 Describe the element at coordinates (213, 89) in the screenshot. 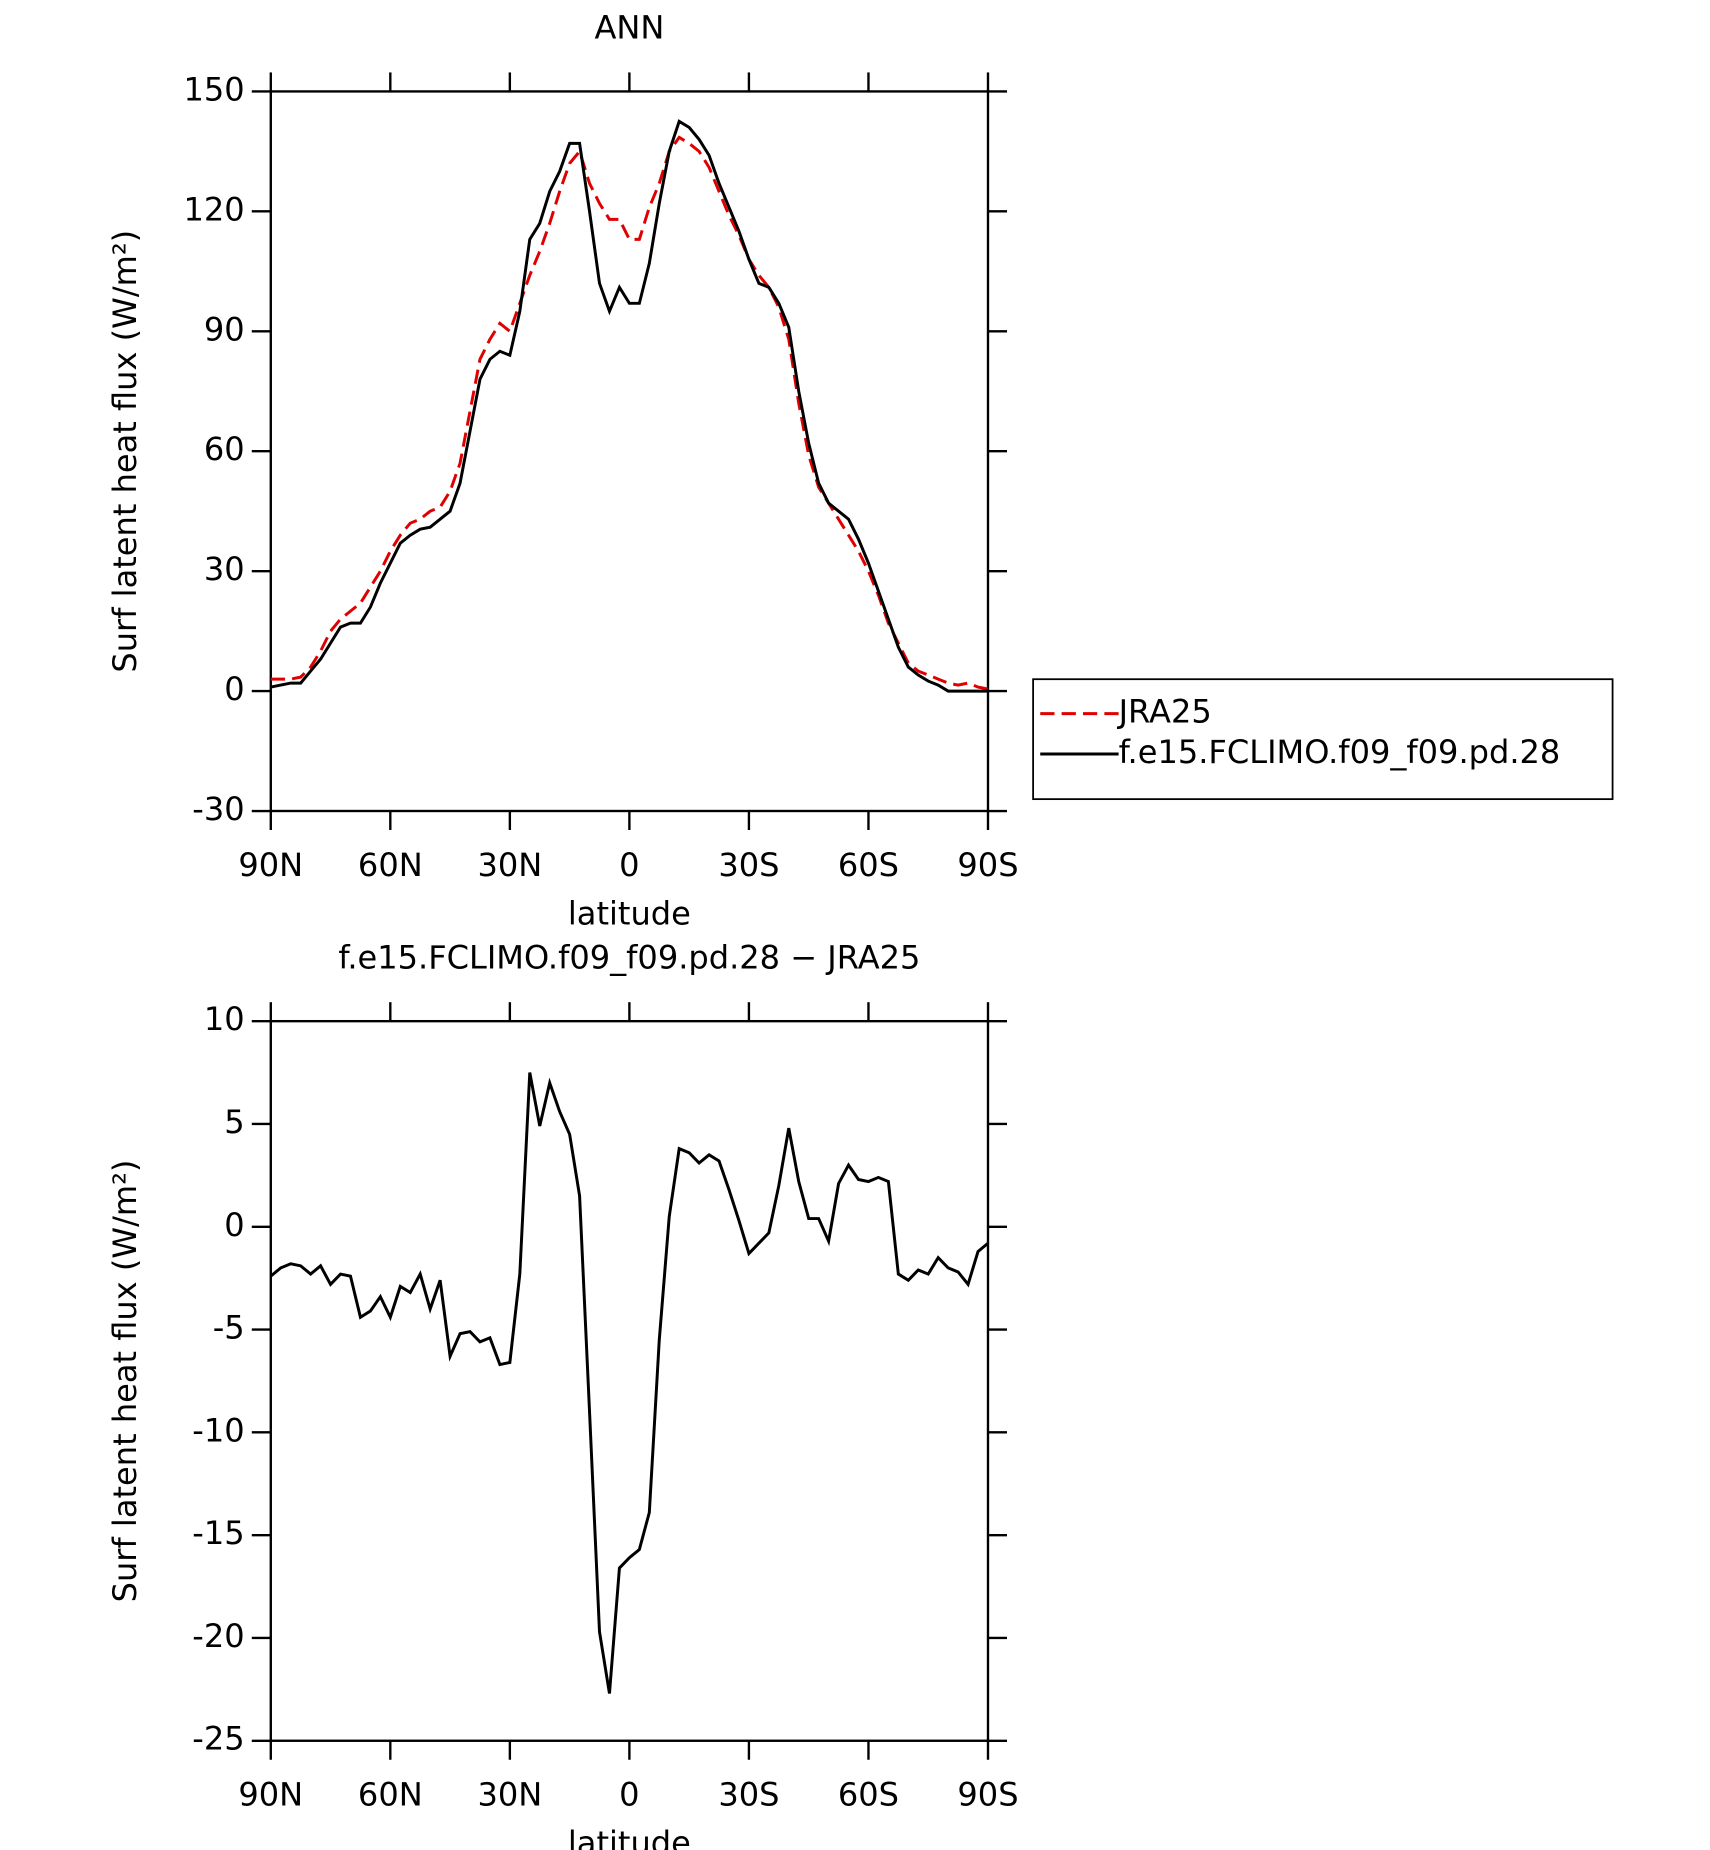

I see `y-tick-label: 150` at that location.